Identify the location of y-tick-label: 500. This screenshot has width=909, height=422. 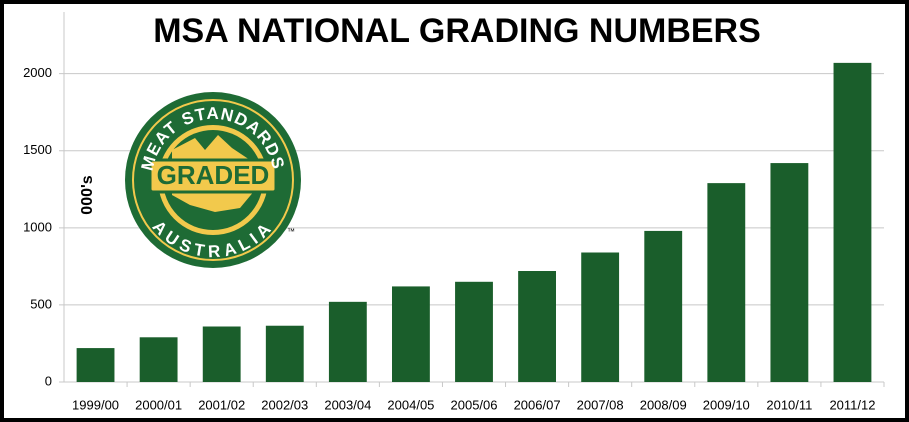
(41, 303).